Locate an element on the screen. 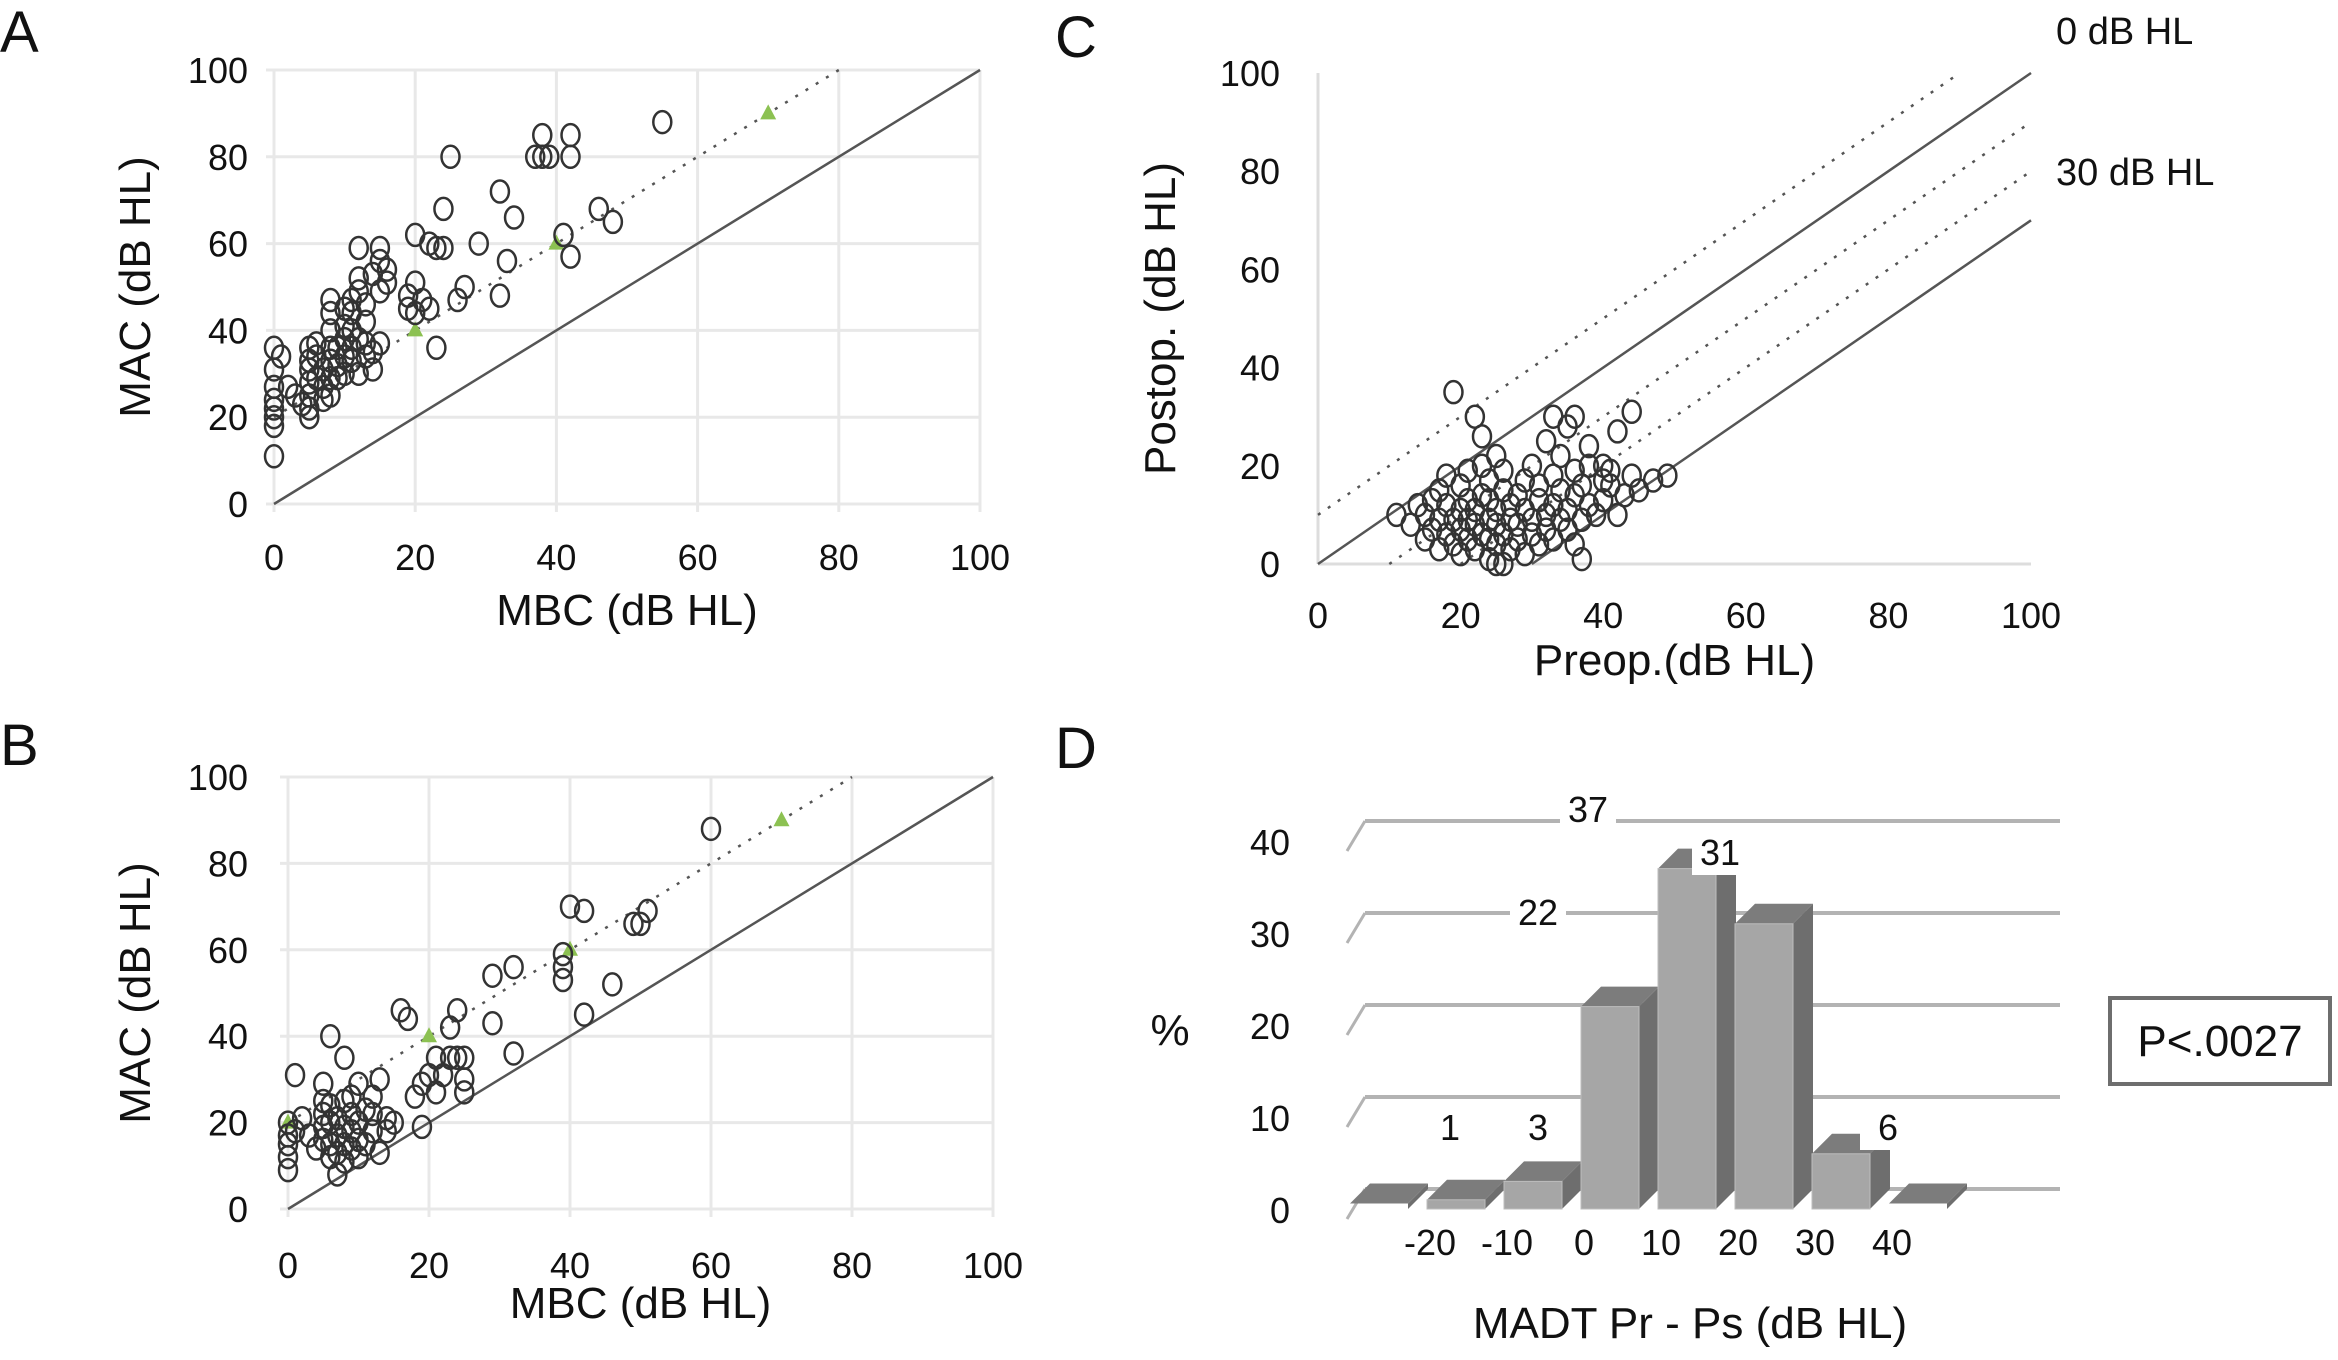 This screenshot has width=2338, height=1360. data-label: 3 is located at coordinates (1538, 1127).